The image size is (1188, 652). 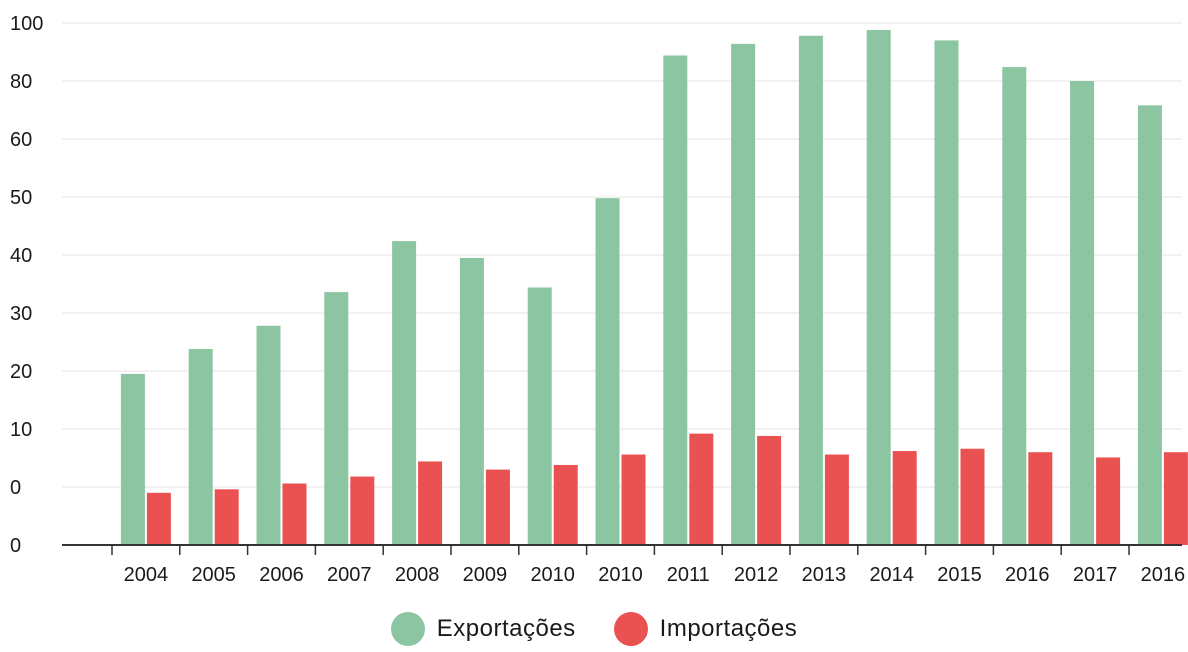 What do you see at coordinates (349, 575) in the screenshot?
I see `x-tick-label: 2007` at bounding box center [349, 575].